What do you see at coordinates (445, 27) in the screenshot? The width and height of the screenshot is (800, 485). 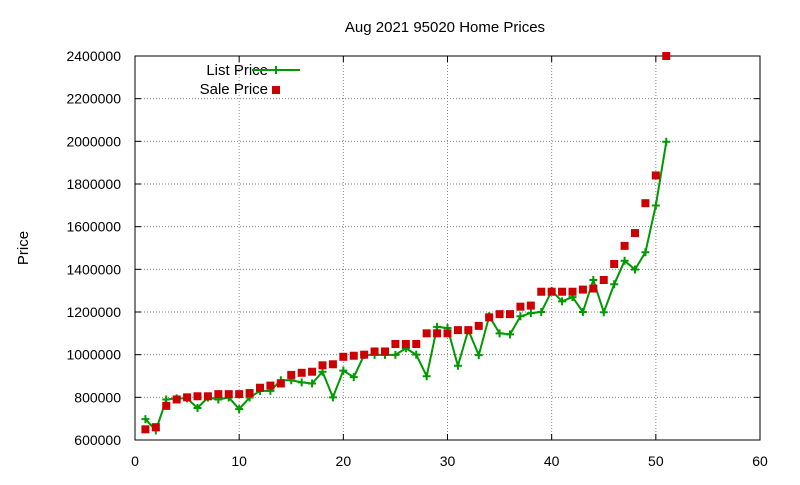 I see `chart-title: Aug 2021 95020 Home Prices` at bounding box center [445, 27].